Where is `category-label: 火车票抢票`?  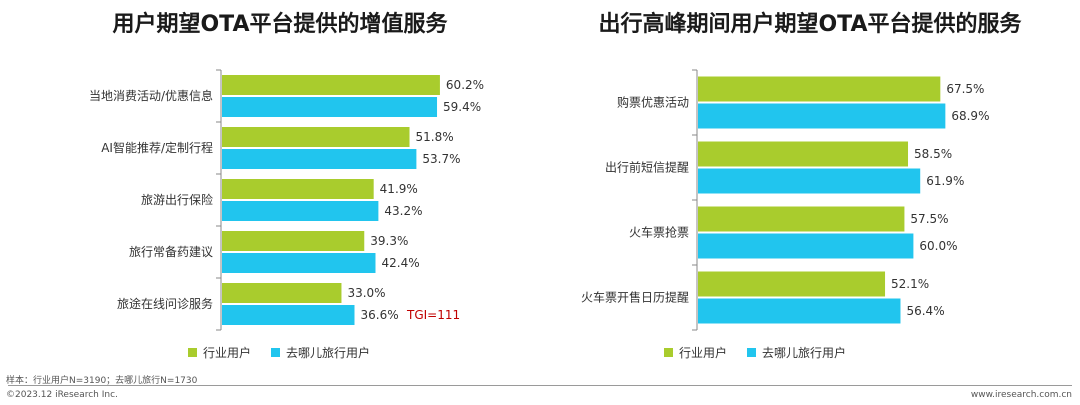 category-label: 火车票抢票 is located at coordinates (659, 232).